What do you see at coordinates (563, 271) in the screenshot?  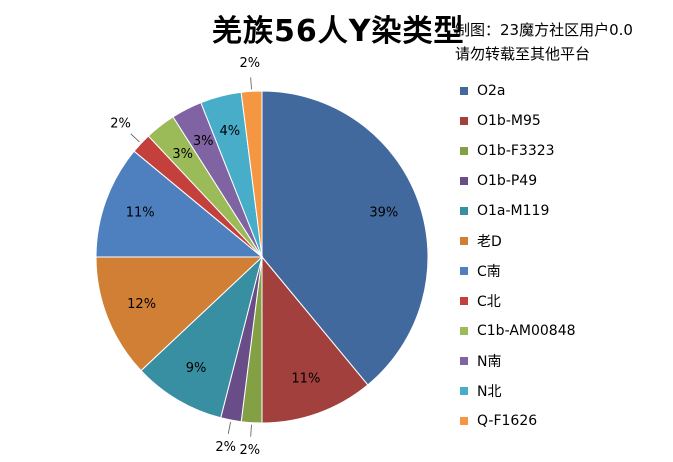 I see `legend-item: C南` at bounding box center [563, 271].